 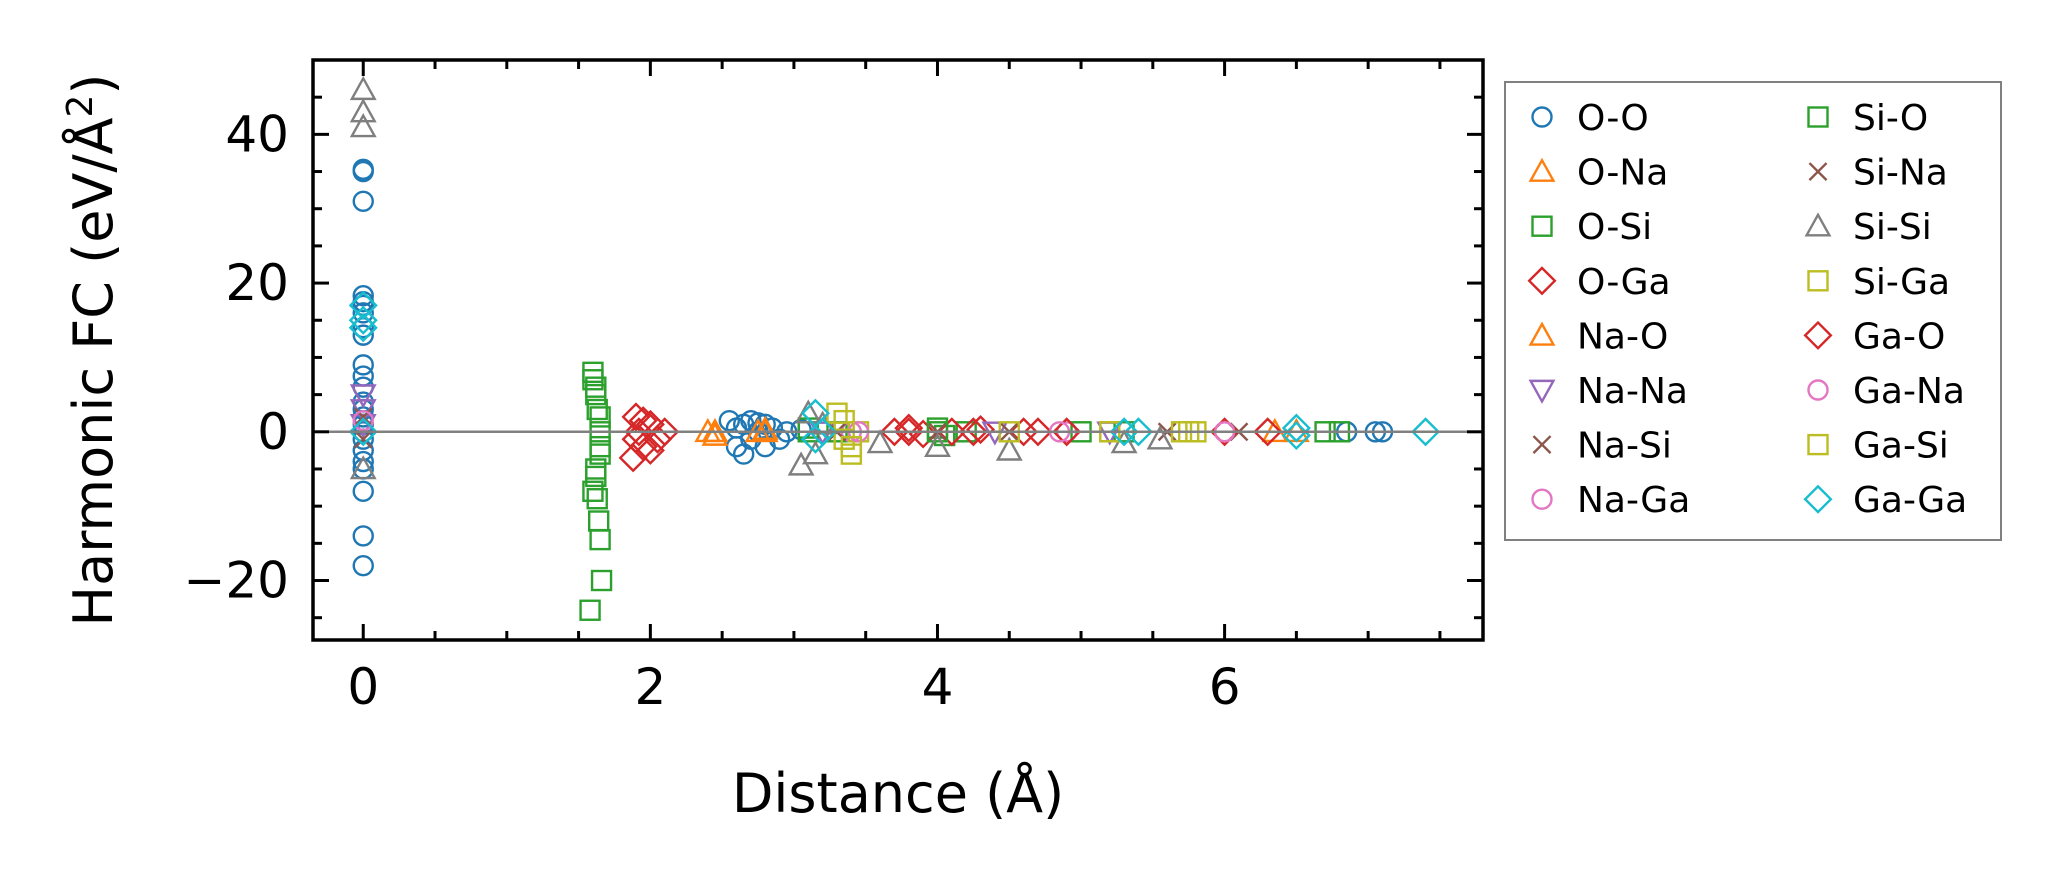 I want to click on legend-label: Na-O, so click(x=1622, y=336).